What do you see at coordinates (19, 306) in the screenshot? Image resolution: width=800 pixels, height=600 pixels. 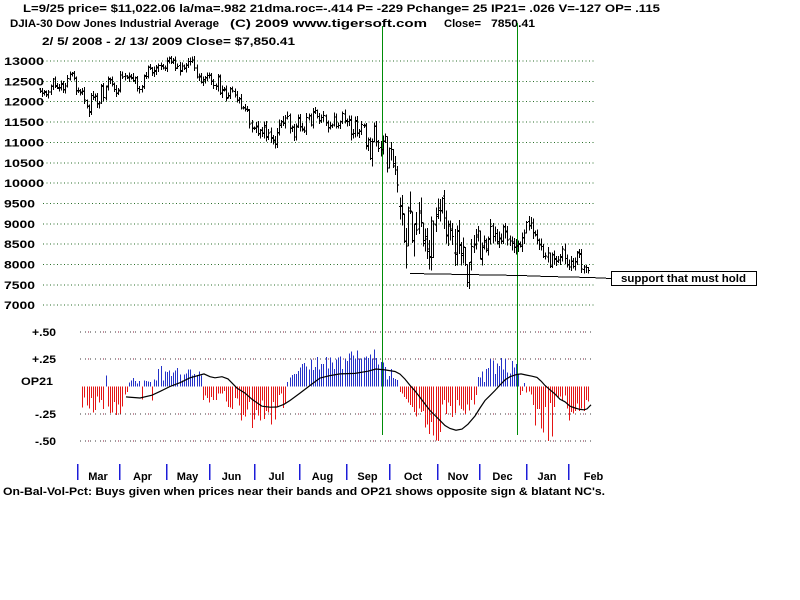 I see `svg-text: 7000` at bounding box center [19, 306].